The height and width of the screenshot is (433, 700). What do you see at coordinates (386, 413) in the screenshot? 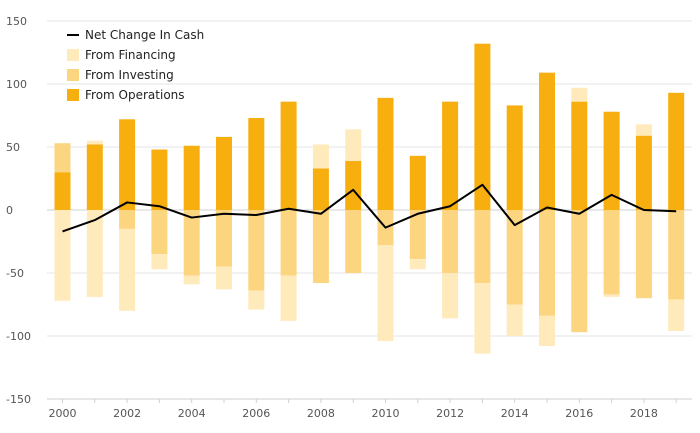
I see `x-tick-label: 2010` at bounding box center [386, 413].